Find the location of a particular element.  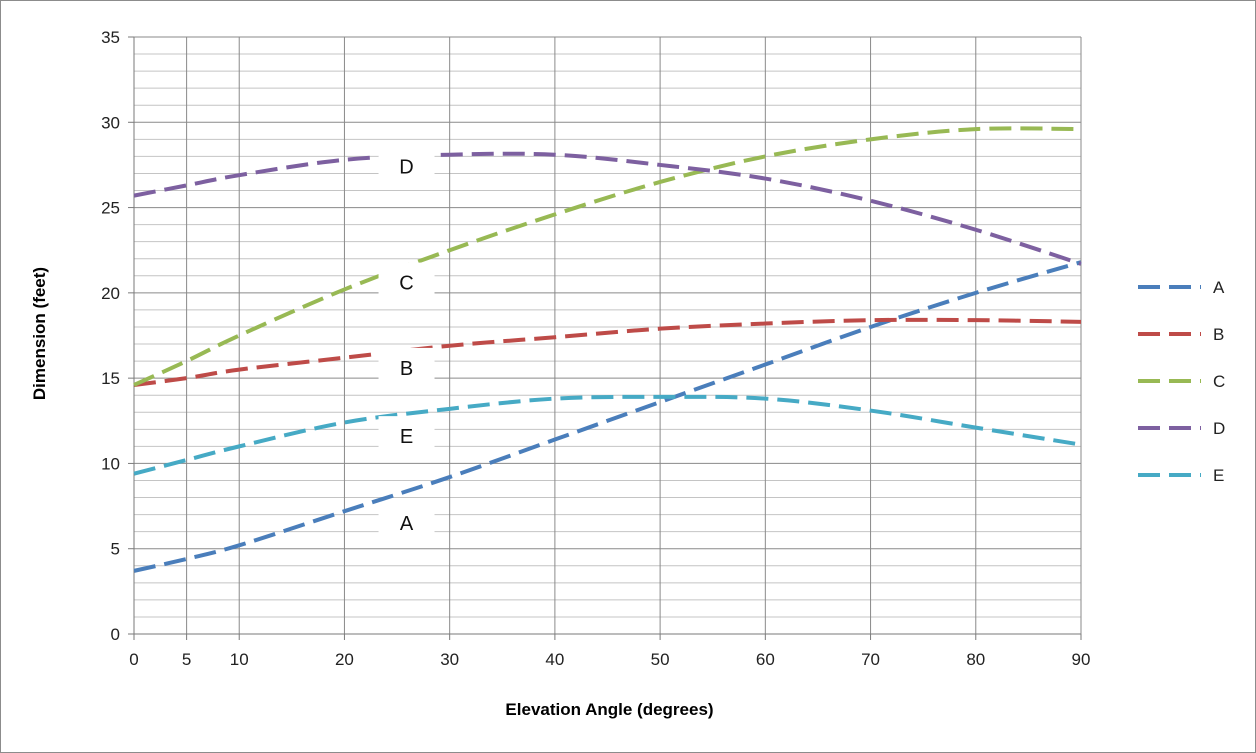

x-tick-label: 60 is located at coordinates (765, 659).